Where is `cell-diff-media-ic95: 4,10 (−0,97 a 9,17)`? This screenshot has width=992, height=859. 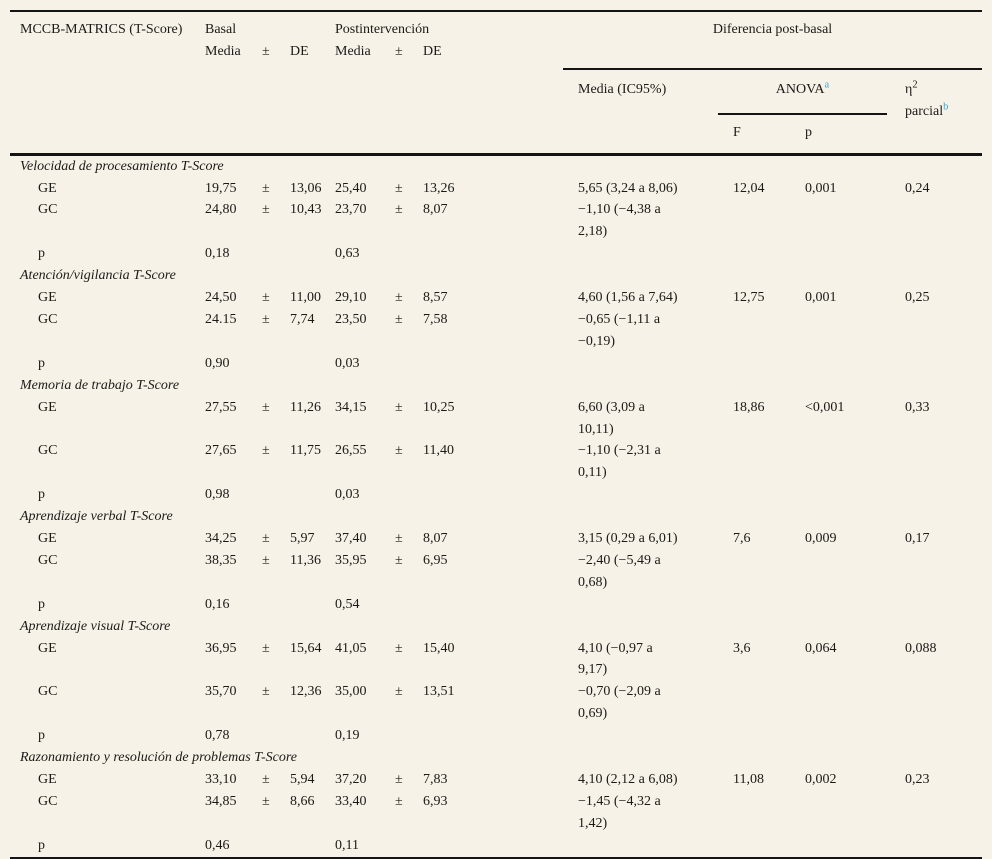
cell-diff-media-ic95: 4,10 (−0,97 a 9,17) is located at coordinates (615, 659).